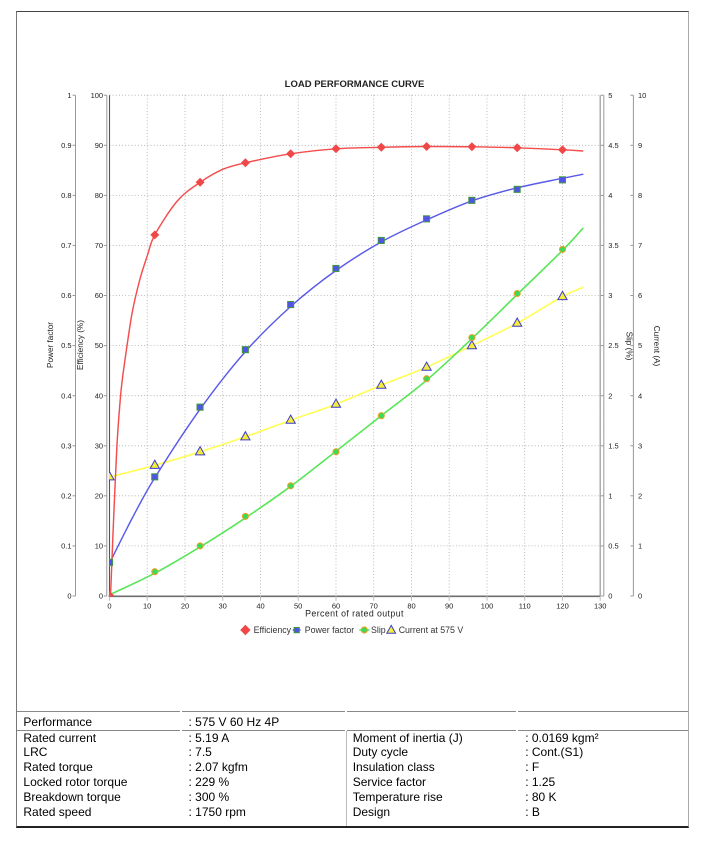 This screenshot has width=715, height=849. I want to click on svg-text: 0.6, so click(66, 295).